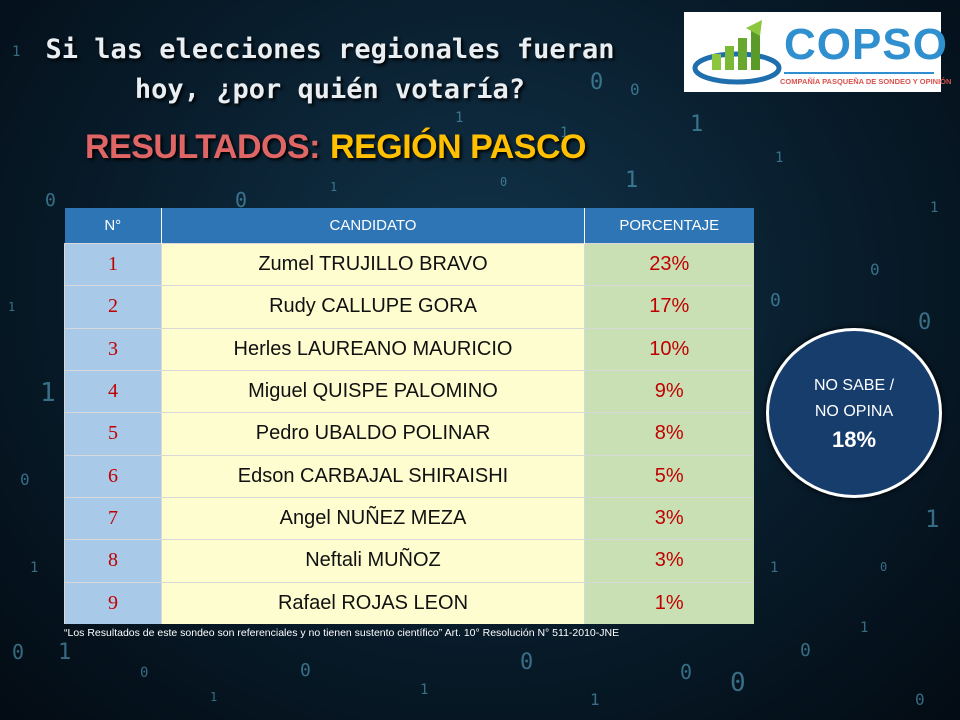 This screenshot has width=960, height=720. What do you see at coordinates (373, 307) in the screenshot?
I see `candidate-name-cell: Rudy CALLUPE GORA` at bounding box center [373, 307].